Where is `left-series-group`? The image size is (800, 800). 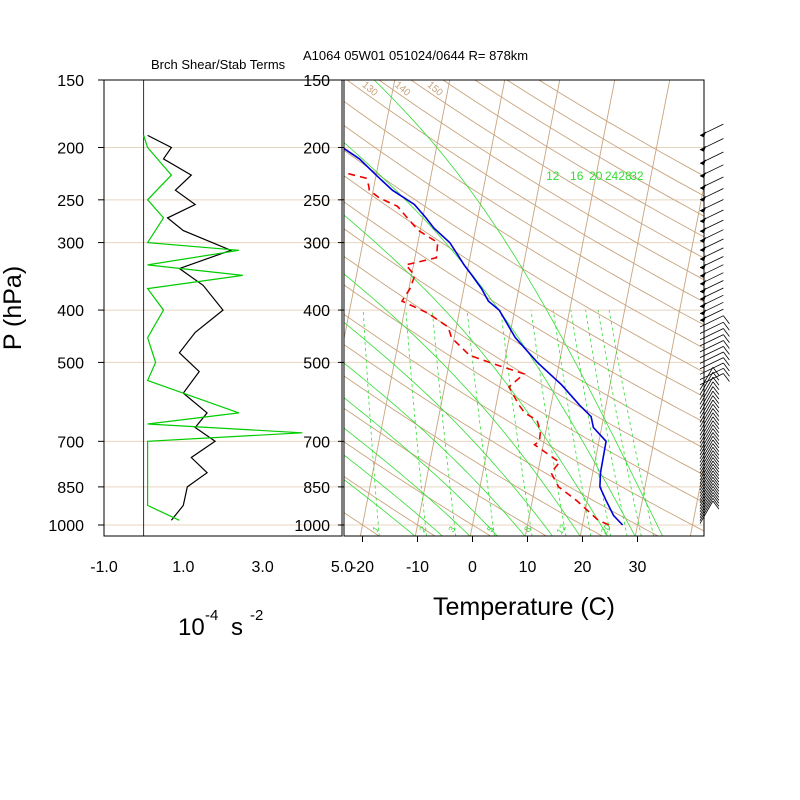 left-series-group is located at coordinates (223, 327).